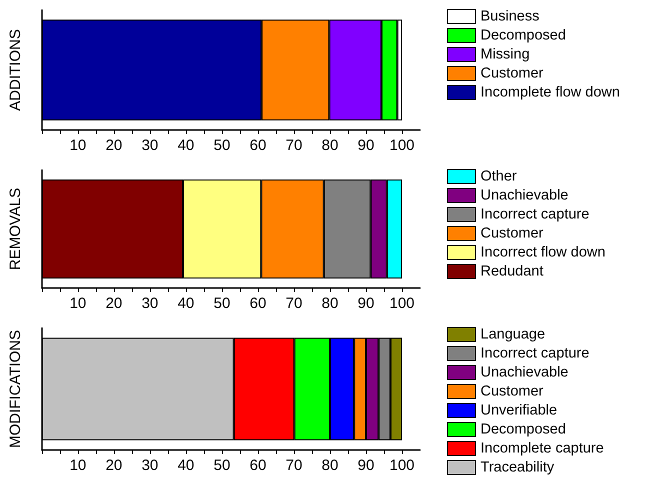 Image resolution: width=646 pixels, height=480 pixels. Describe the element at coordinates (517, 468) in the screenshot. I see `legend-label: Traceability` at that location.